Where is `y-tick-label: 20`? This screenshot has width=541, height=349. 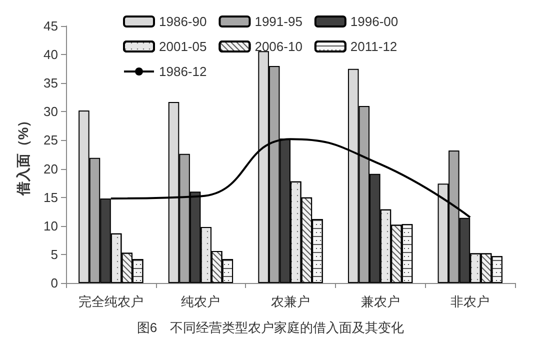
y-tick-label: 20 is located at coordinates (51, 168).